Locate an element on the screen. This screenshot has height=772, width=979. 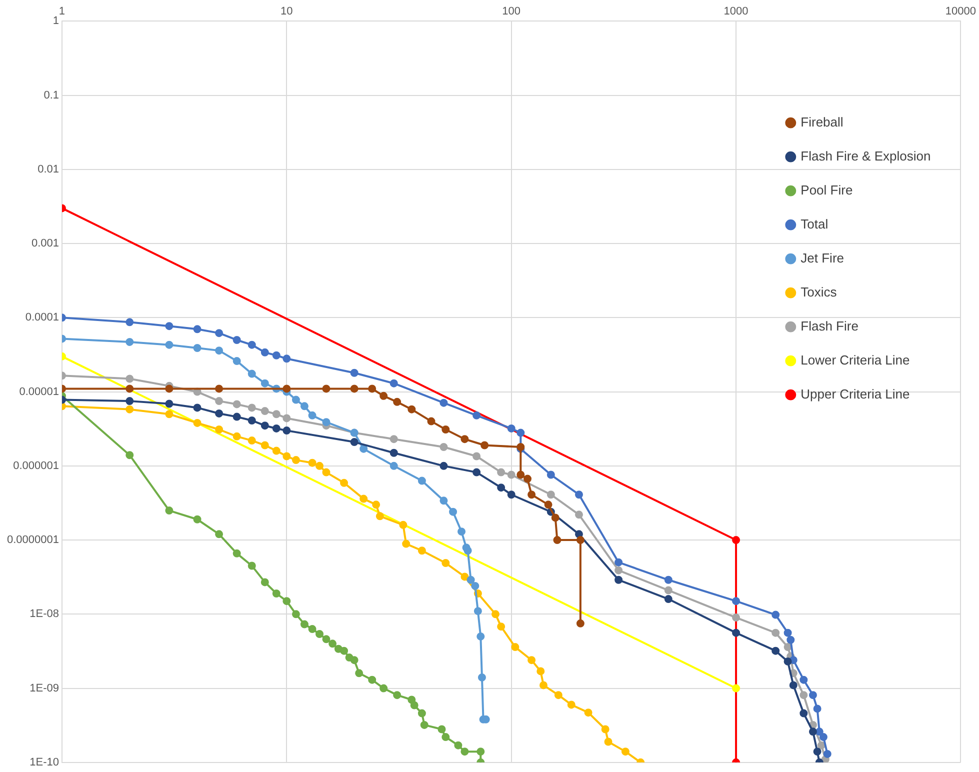
y-tick-label: 1E-09 is located at coordinates (44, 688).